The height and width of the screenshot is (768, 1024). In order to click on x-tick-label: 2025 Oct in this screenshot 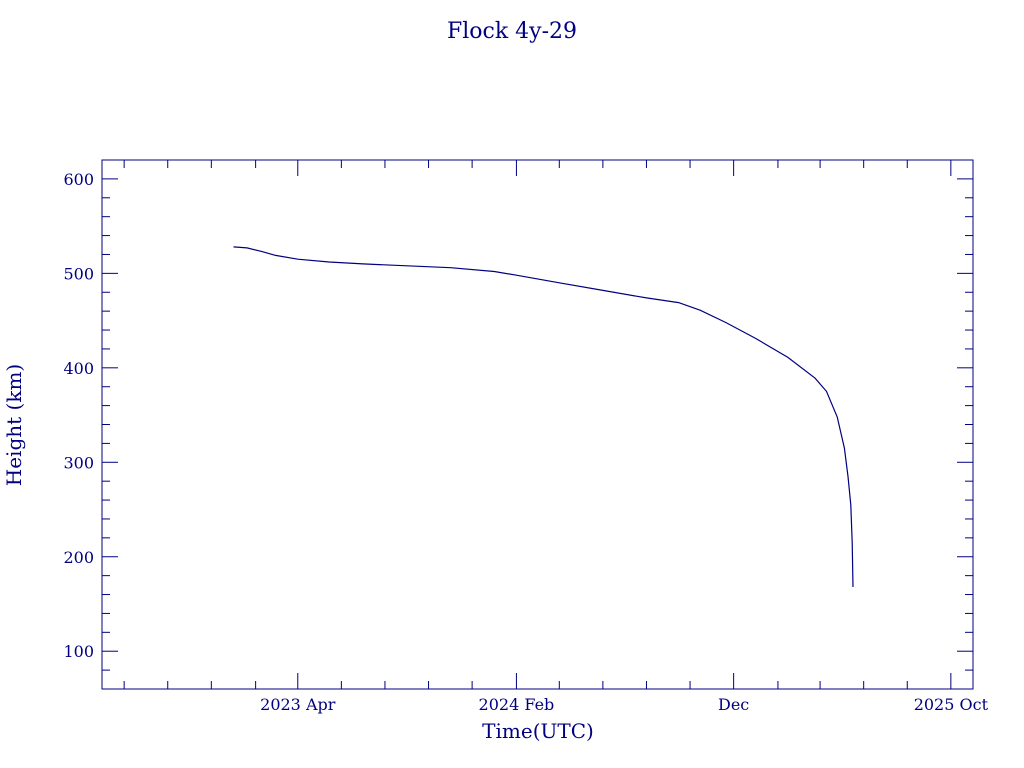, I will do `click(951, 704)`.